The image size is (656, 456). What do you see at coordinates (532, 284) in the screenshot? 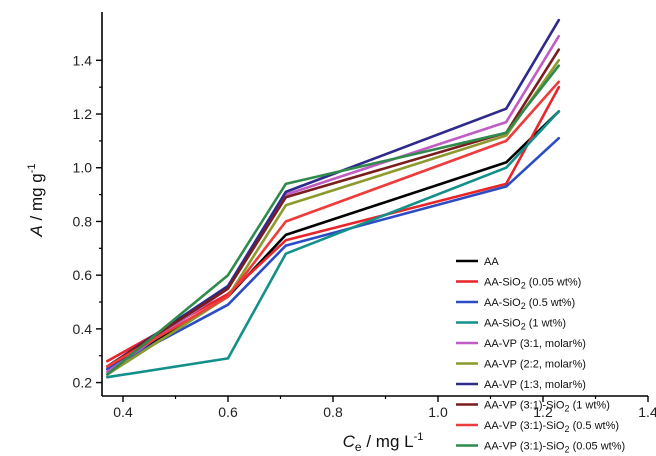
I see `legend-label-2: AA-SiO2 (0.05 wt%)` at bounding box center [532, 284].